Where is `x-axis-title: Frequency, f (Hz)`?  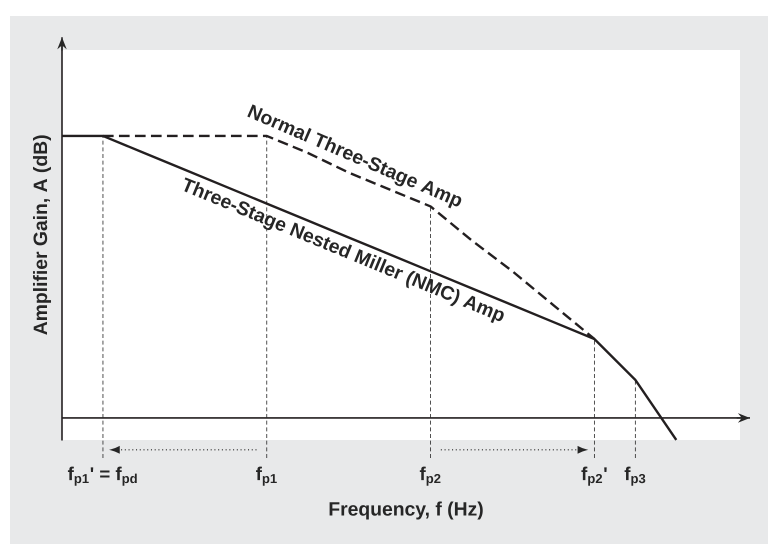
x-axis-title: Frequency, f (Hz) is located at coordinates (406, 511).